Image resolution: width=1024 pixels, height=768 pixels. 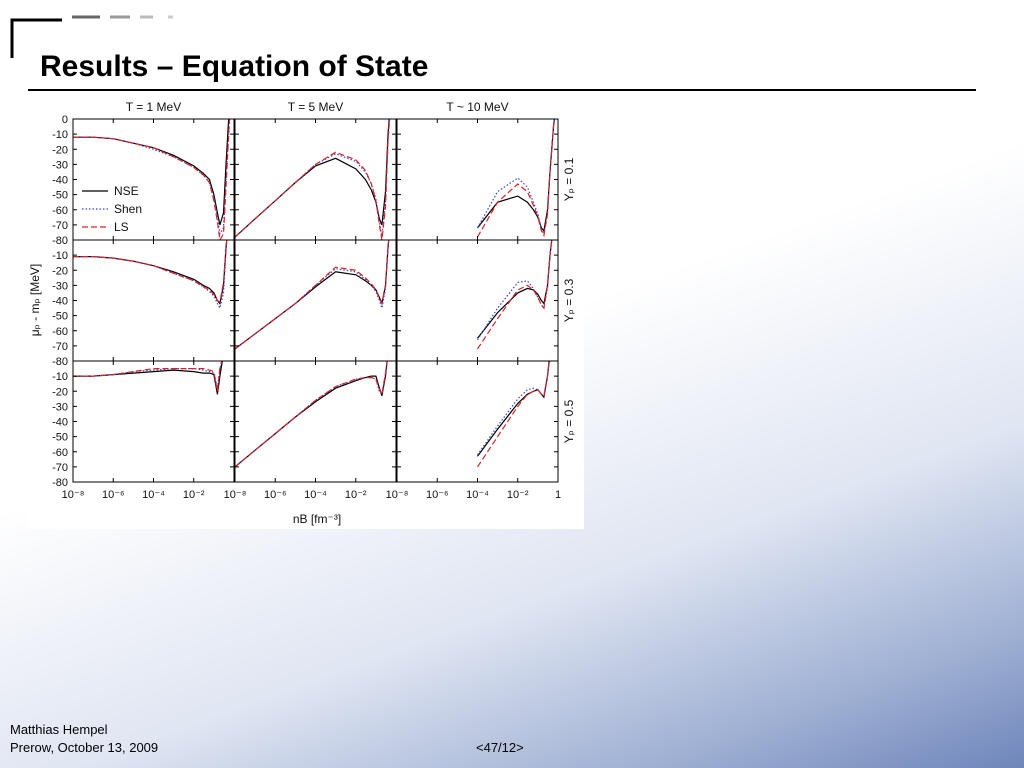 What do you see at coordinates (477, 107) in the screenshot?
I see `column-title: T ~ 10 MeV` at bounding box center [477, 107].